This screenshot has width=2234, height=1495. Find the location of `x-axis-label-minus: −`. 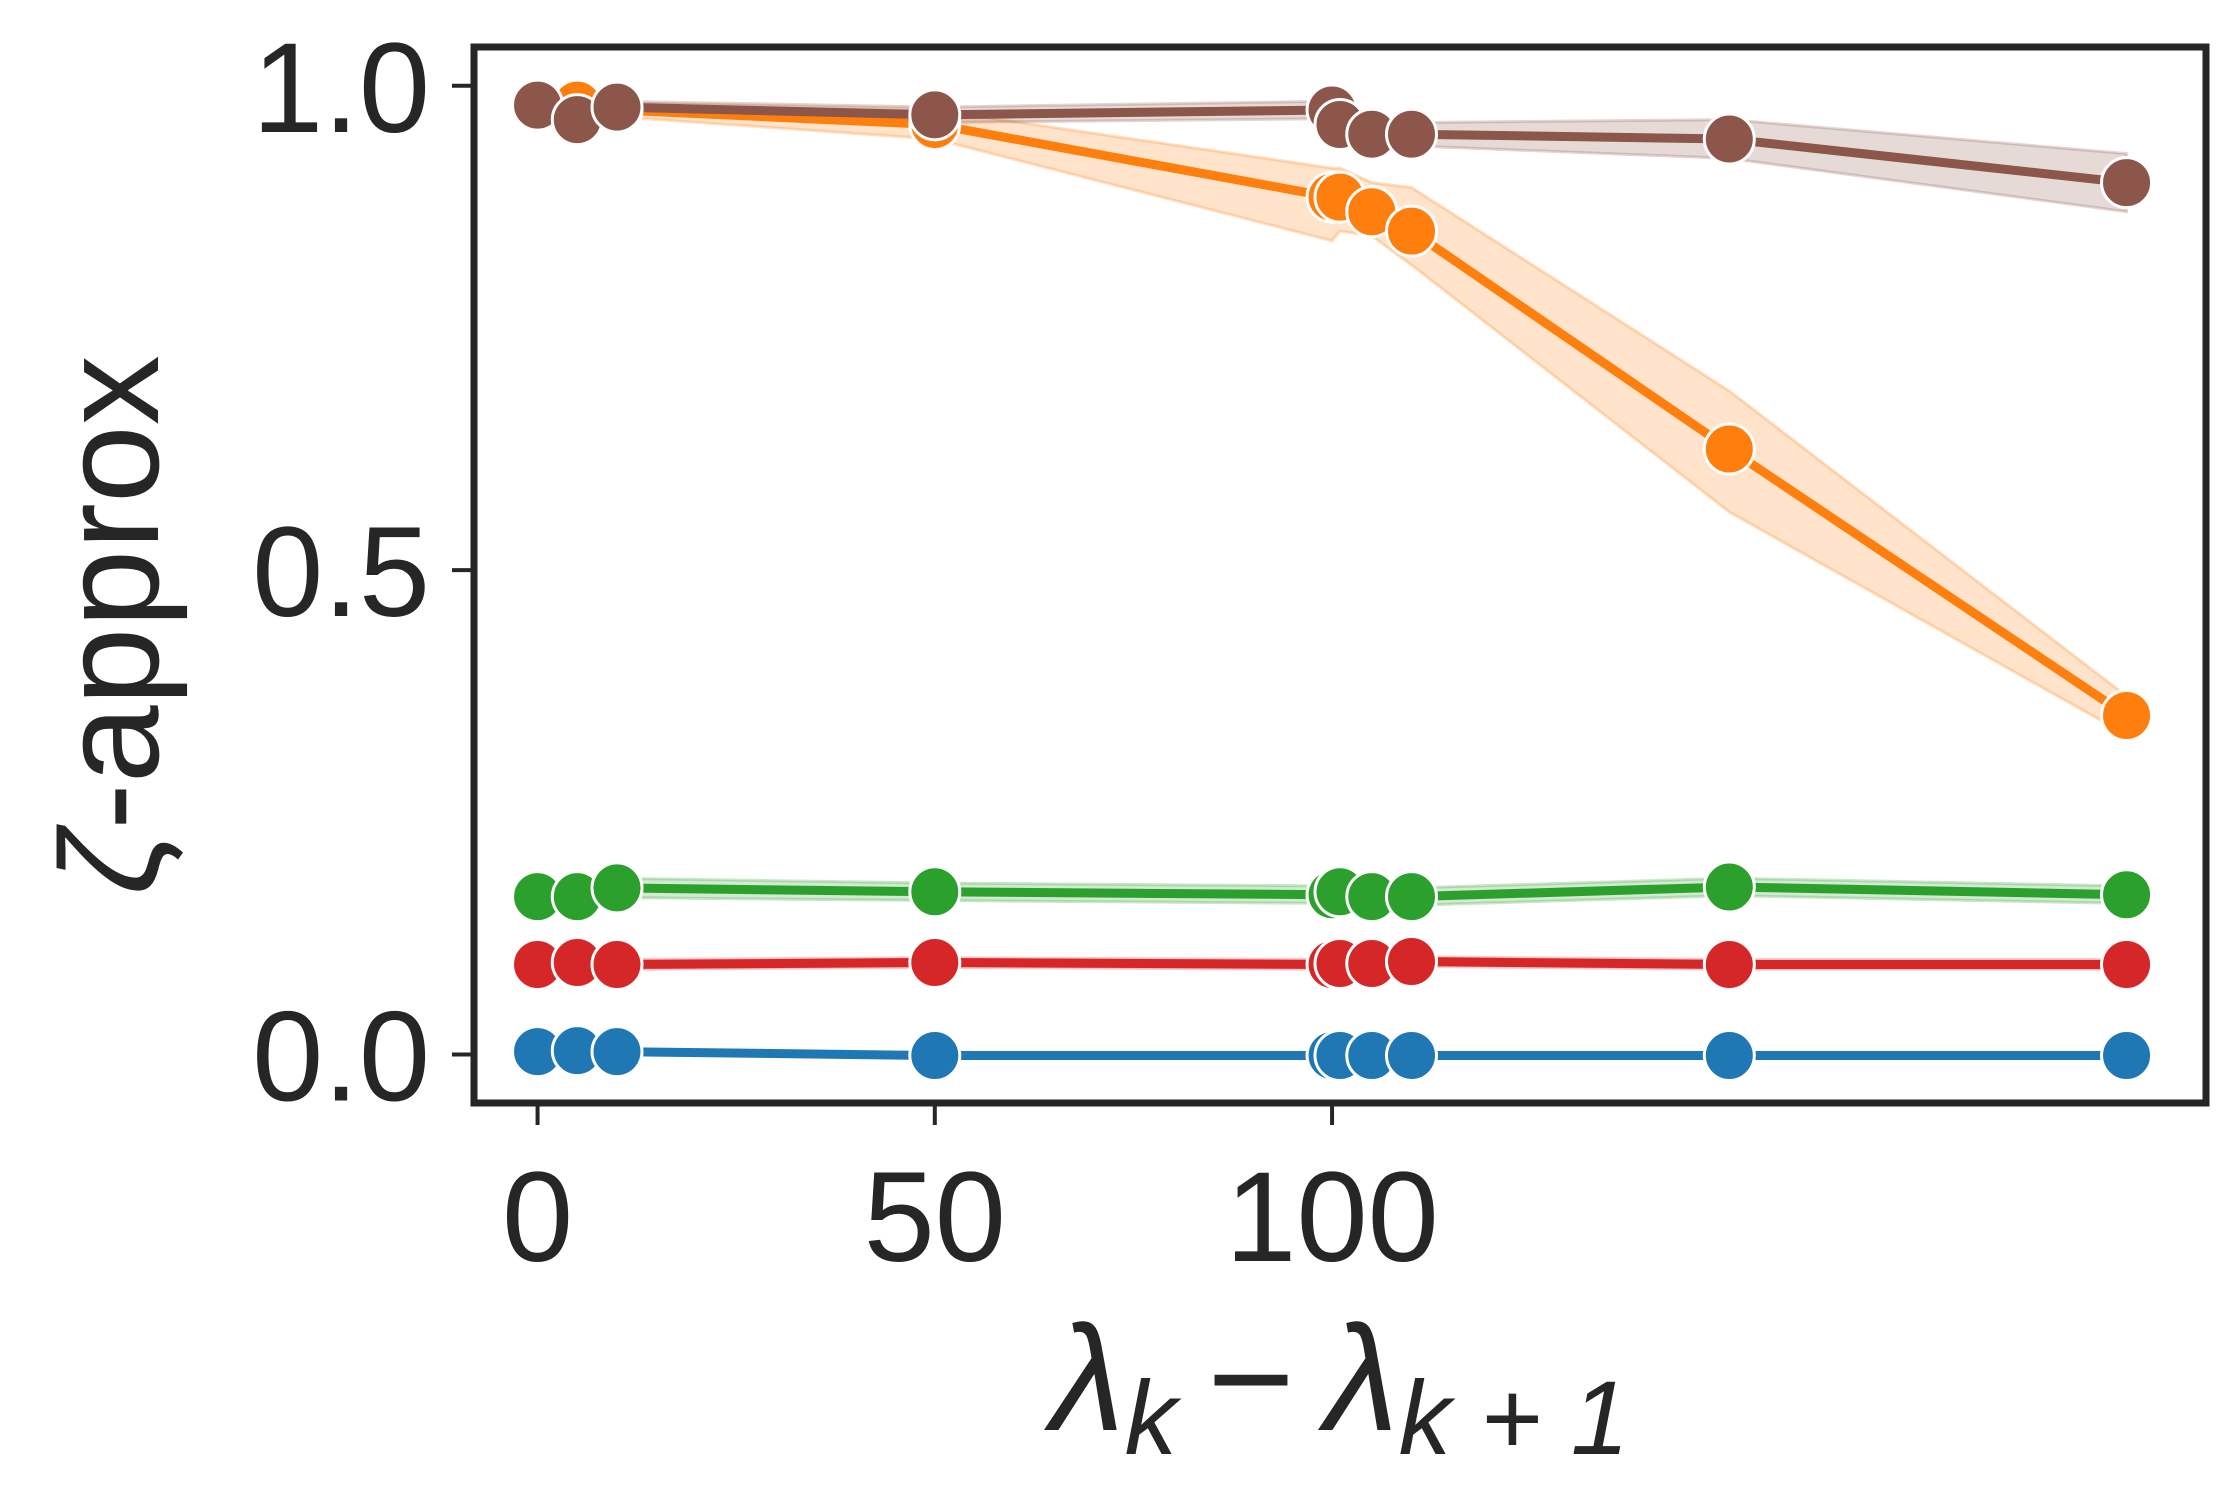

x-axis-label-minus: − is located at coordinates (1251, 1378).